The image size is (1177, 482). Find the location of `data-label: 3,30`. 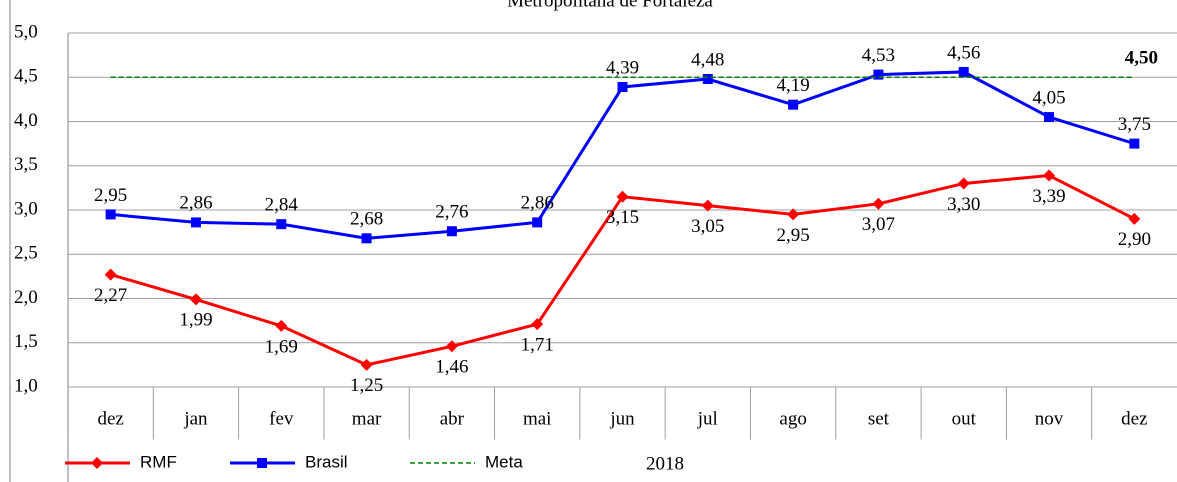

data-label: 3,30 is located at coordinates (963, 204).